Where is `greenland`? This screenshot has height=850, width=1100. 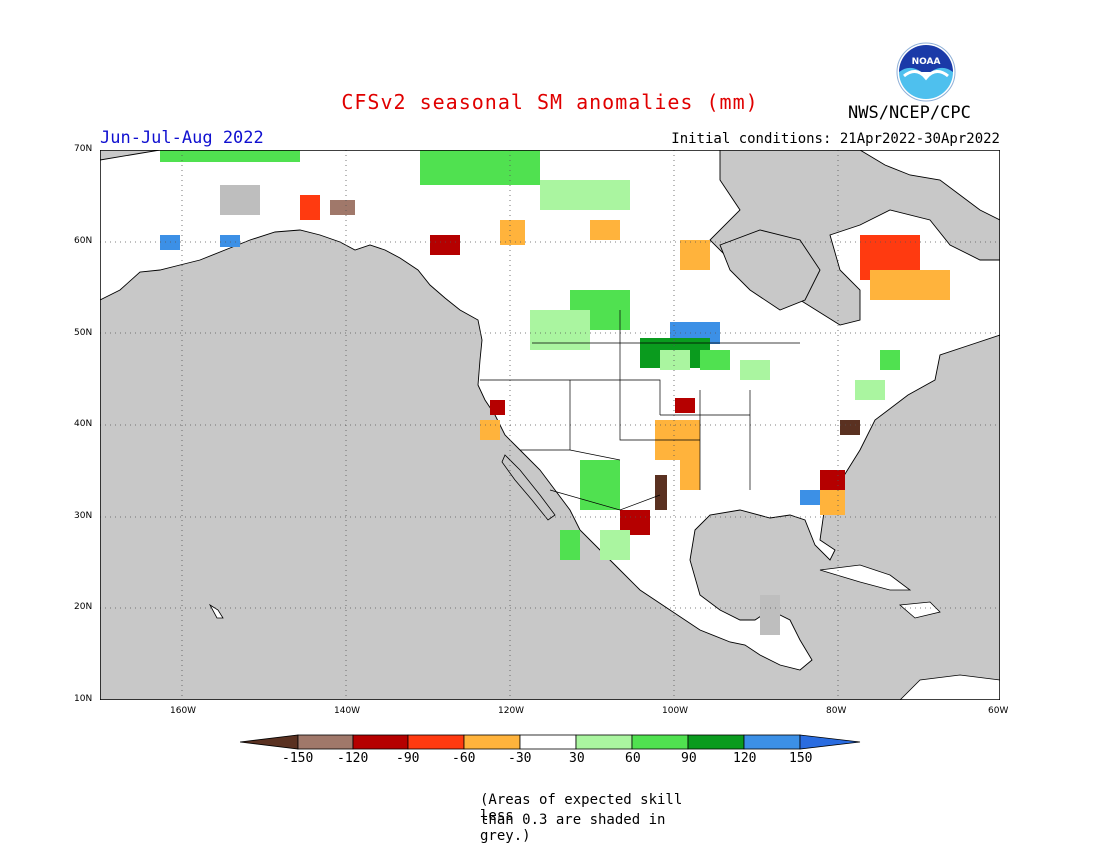 greenland is located at coordinates (929, 185).